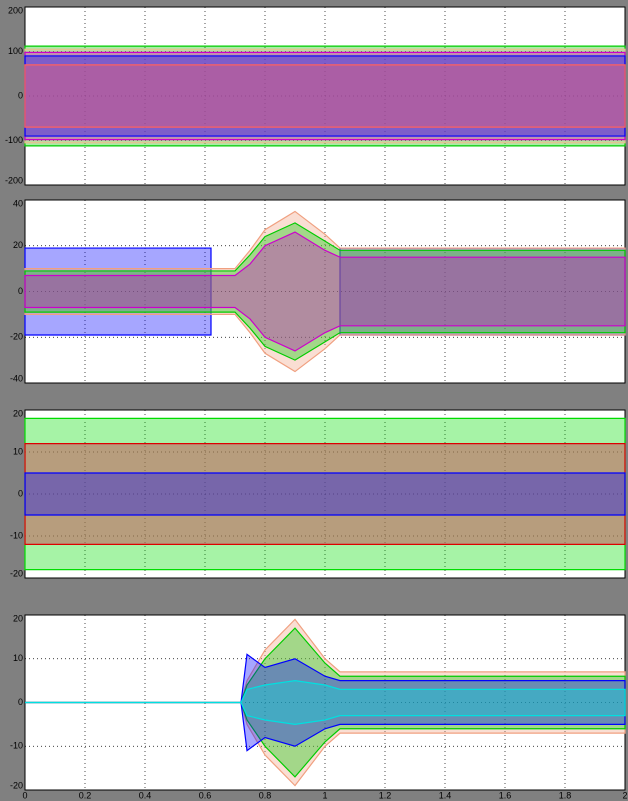 The image size is (628, 801). I want to click on x-tick-label: 0.2, so click(85, 795).